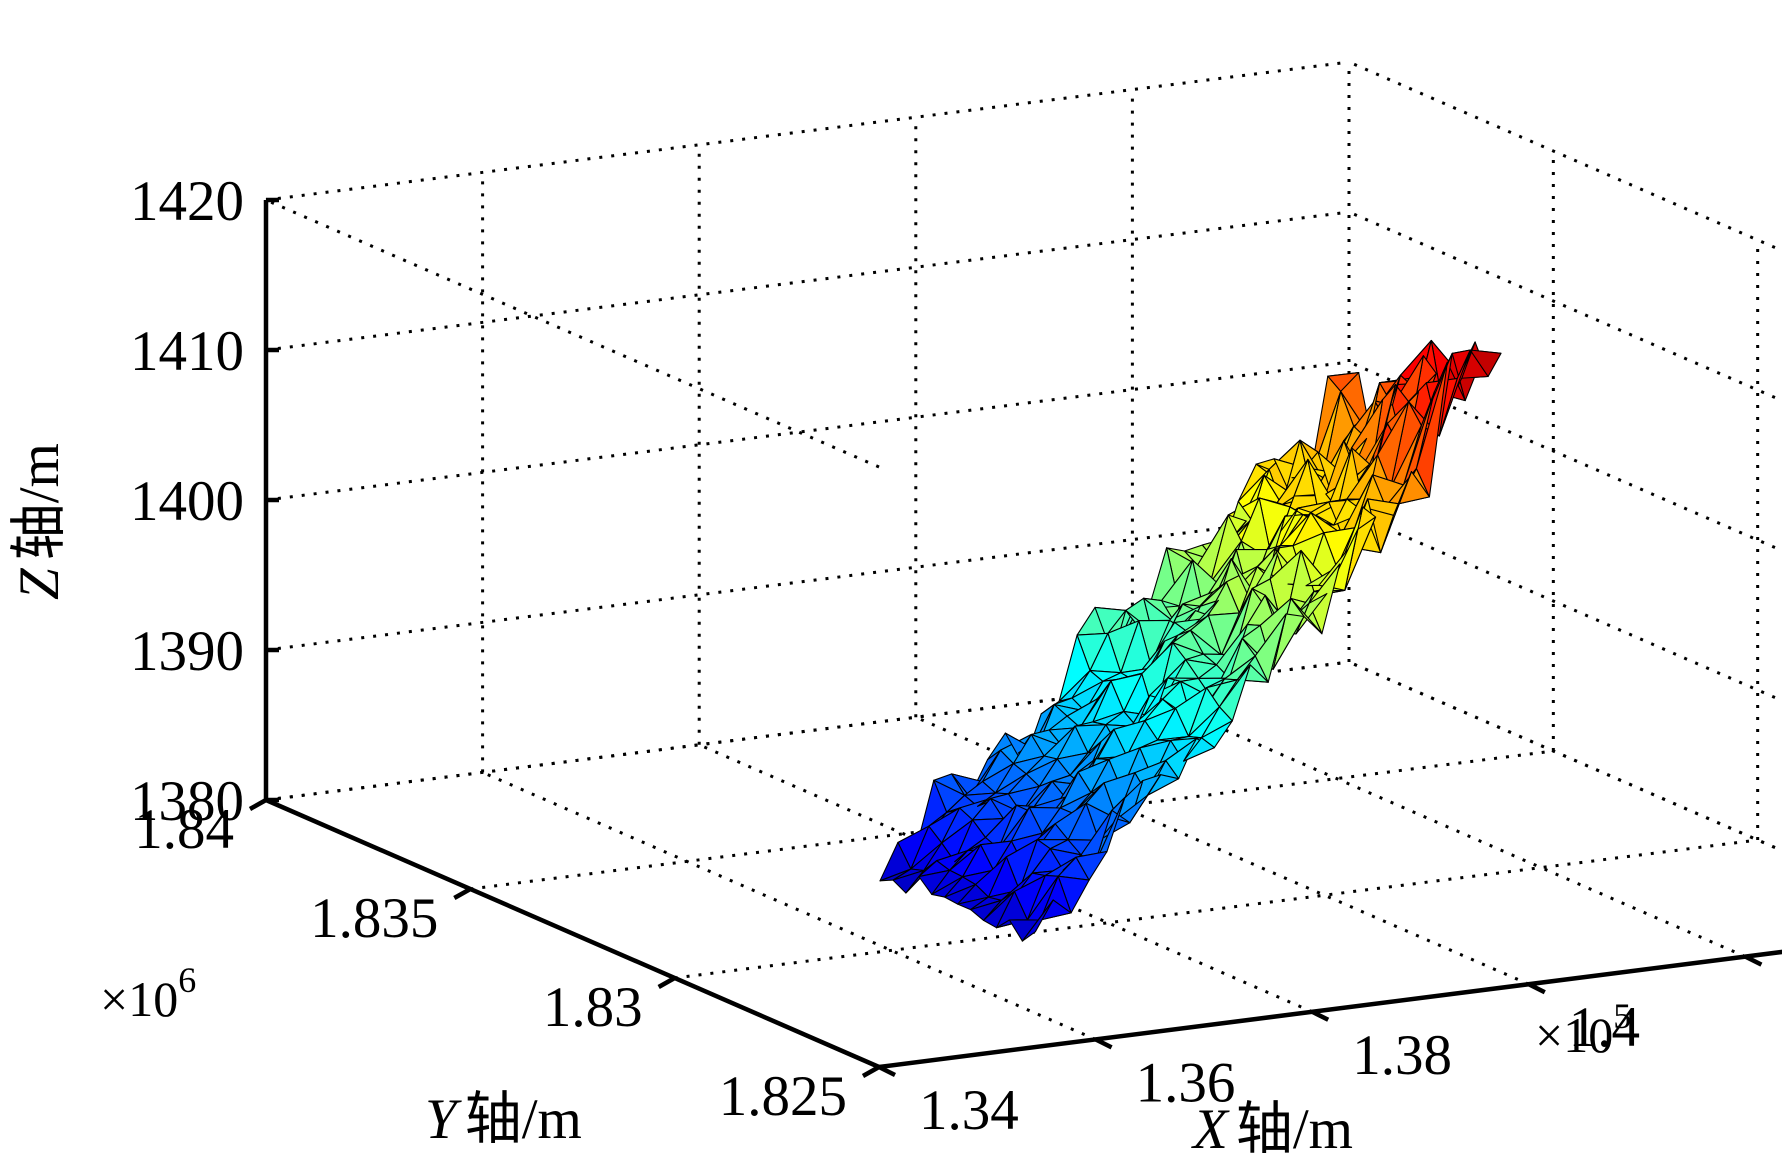  I want to click on x-axis-line, so click(1330, 1009).